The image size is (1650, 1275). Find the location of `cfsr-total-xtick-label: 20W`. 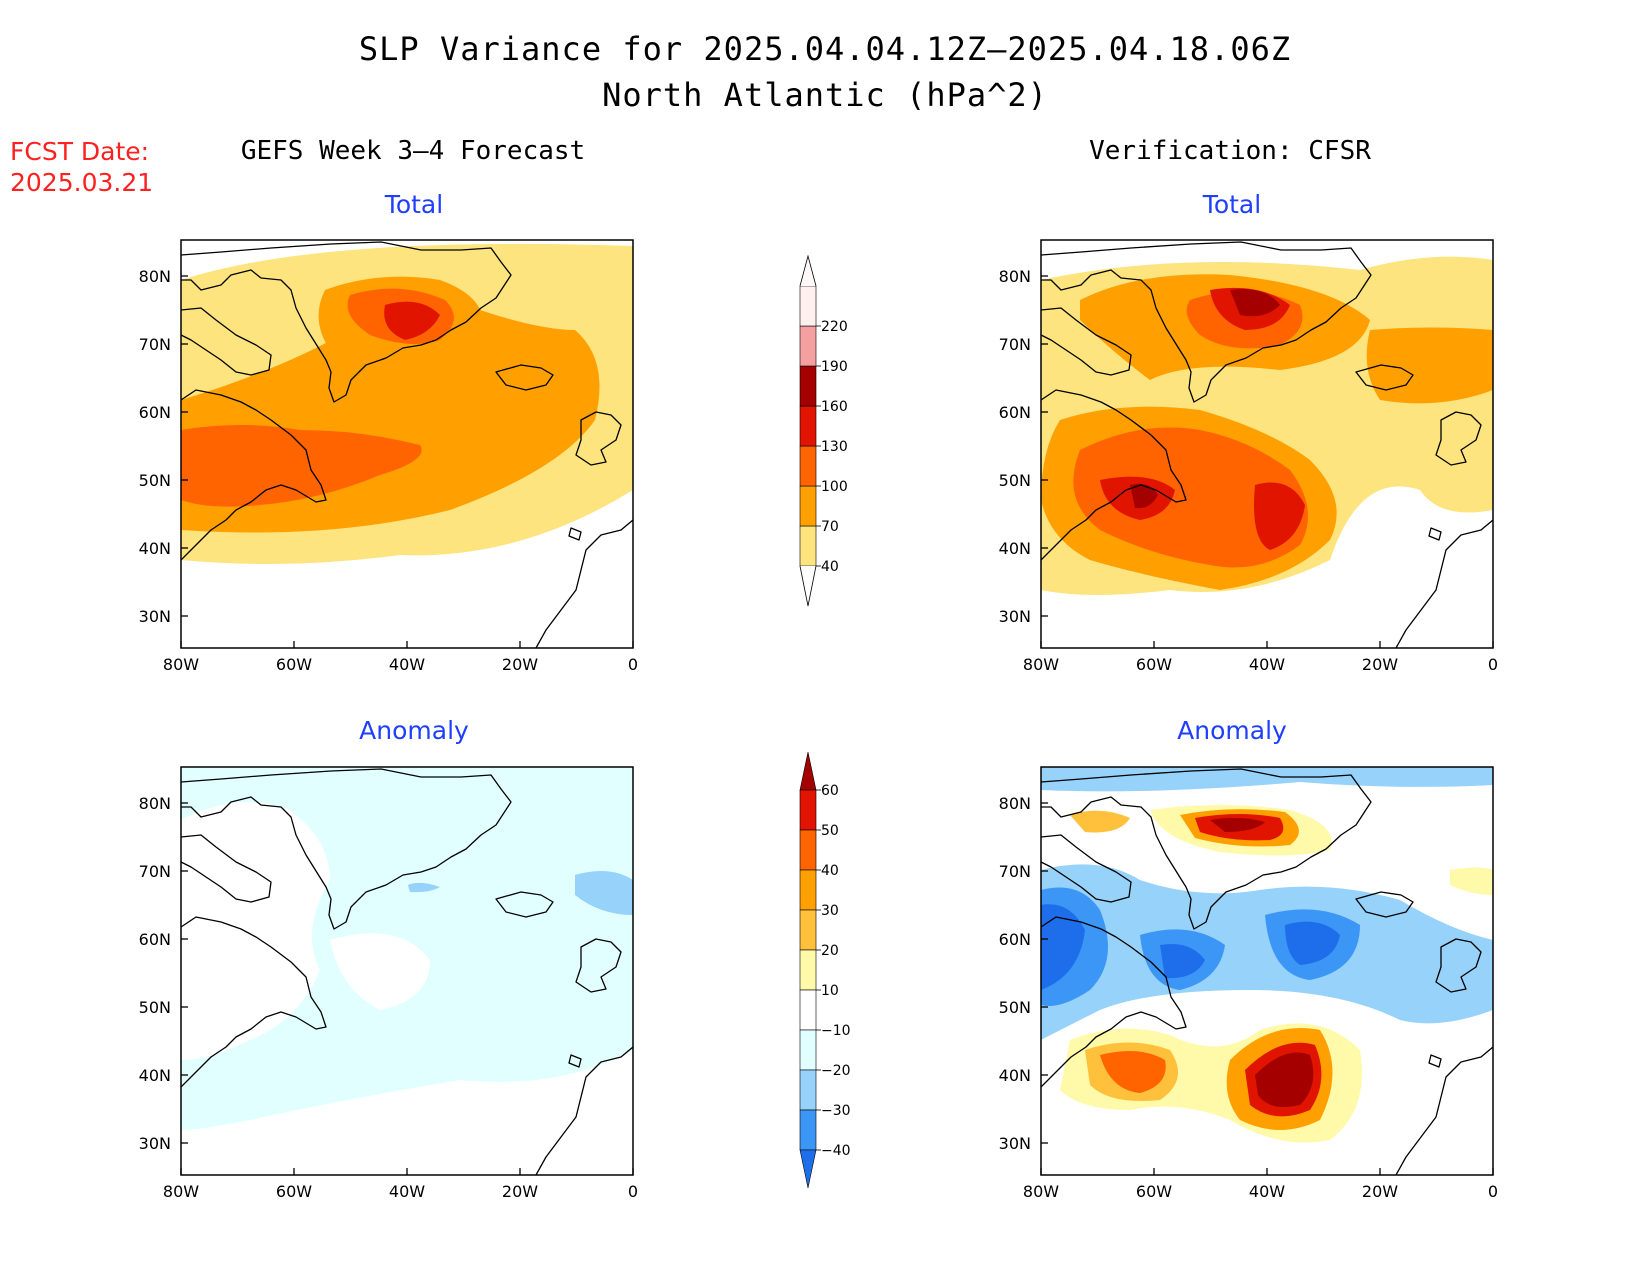

cfsr-total-xtick-label: 20W is located at coordinates (1380, 664).